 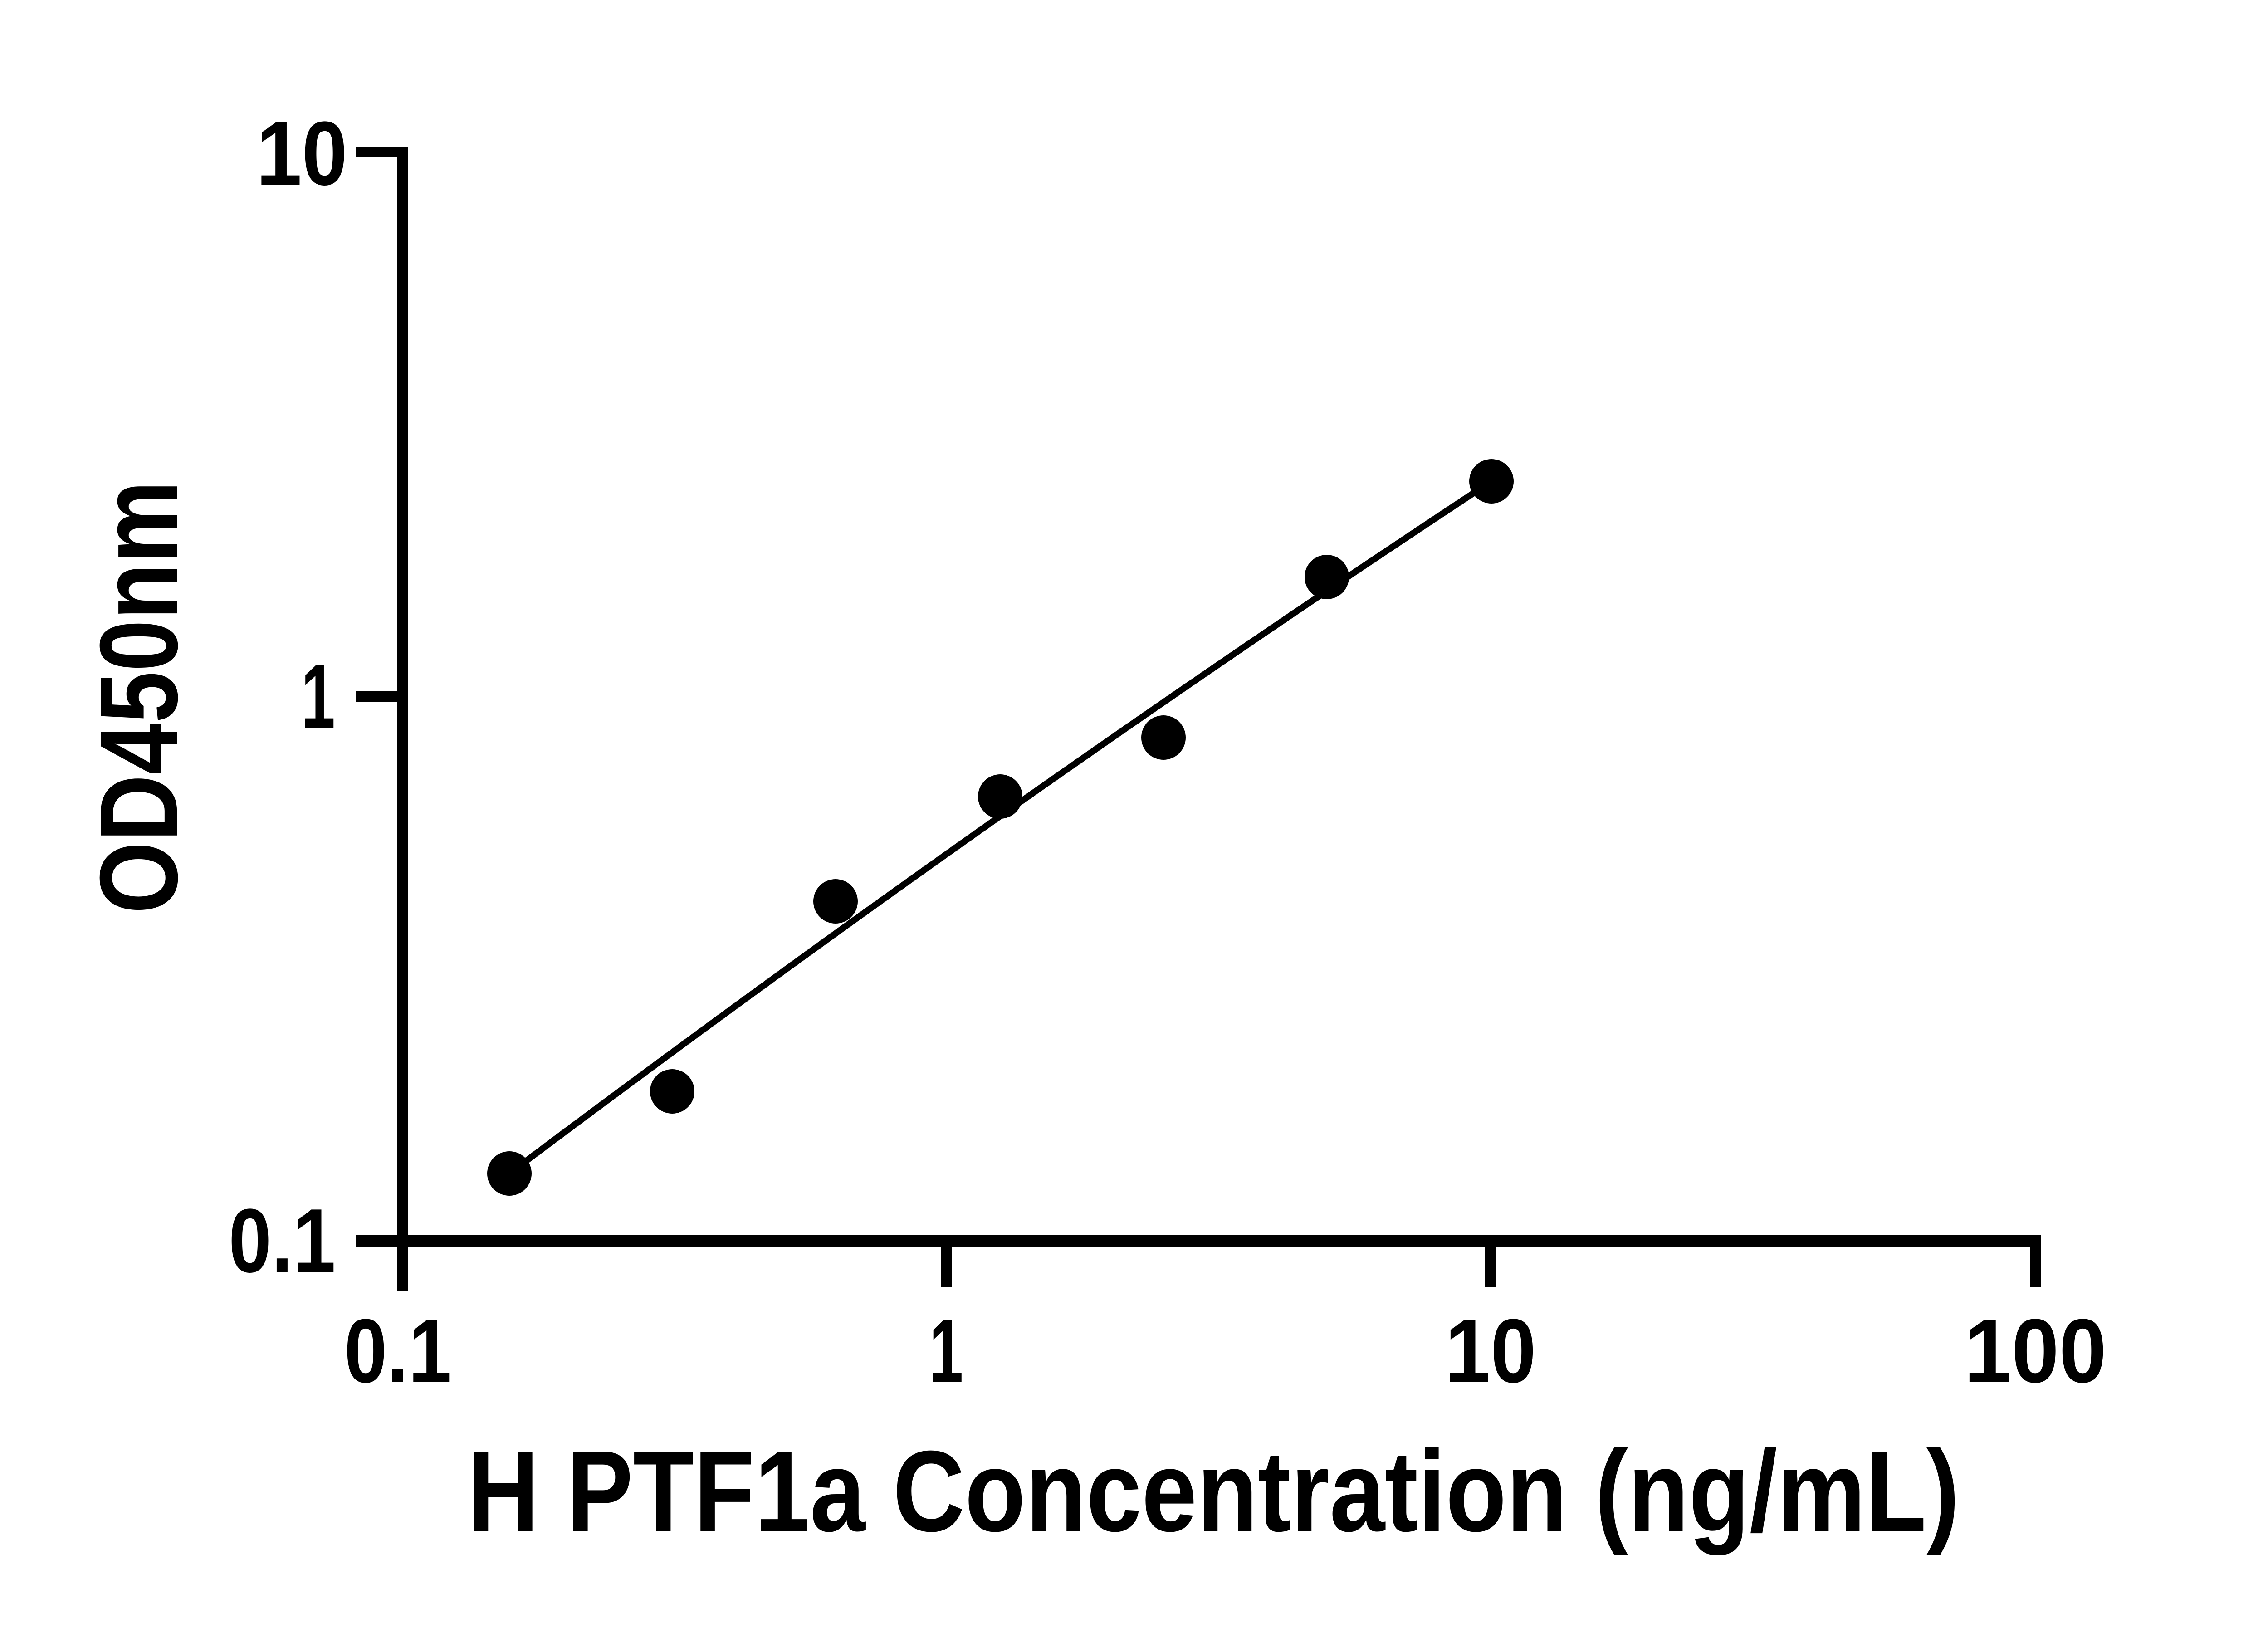 What do you see at coordinates (1214, 1491) in the screenshot?
I see `svg-text: H PTF1a Concentration (ng/mL)` at bounding box center [1214, 1491].